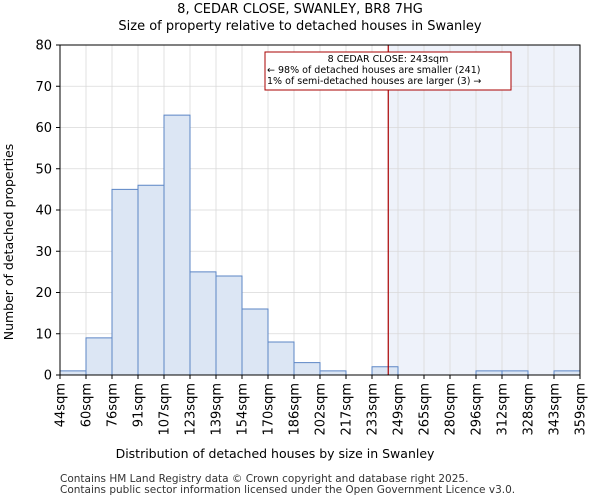 This screenshot has height=500, width=600. What do you see at coordinates (399, 409) in the screenshot?
I see `x-tick-label: 249sqm` at bounding box center [399, 409].